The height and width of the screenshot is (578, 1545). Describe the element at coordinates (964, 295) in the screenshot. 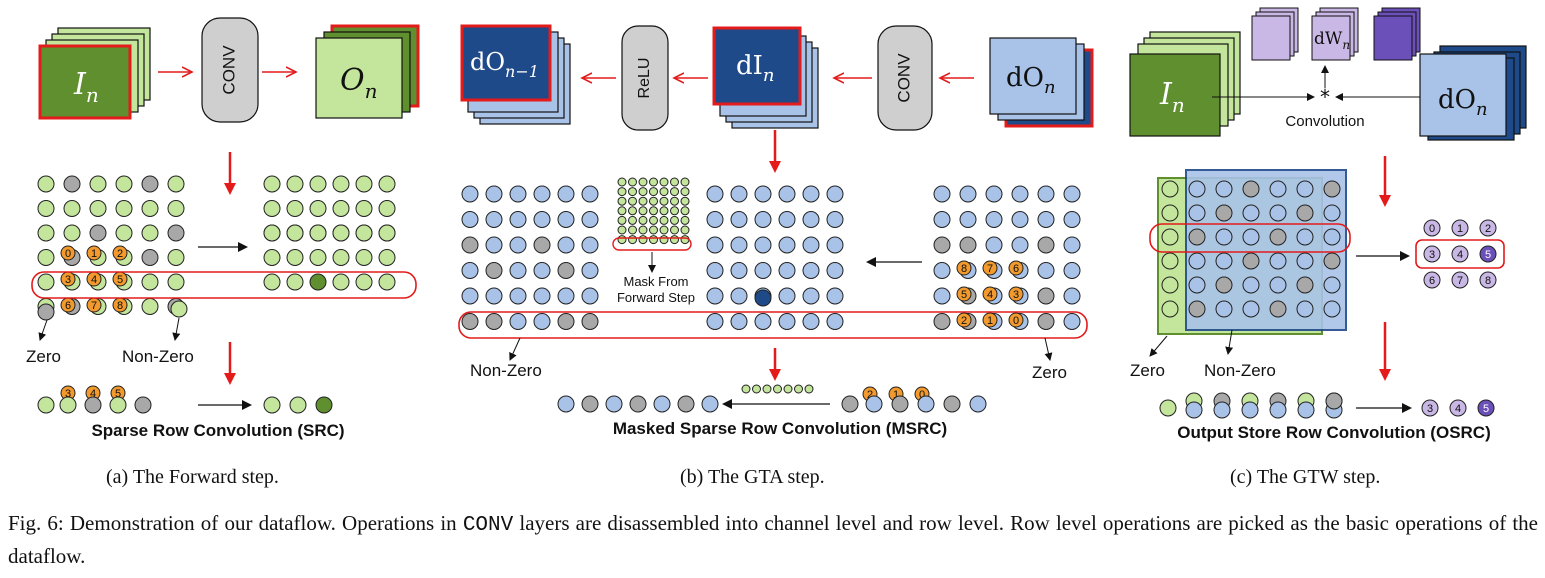

I see `dot-number: 5` at that location.